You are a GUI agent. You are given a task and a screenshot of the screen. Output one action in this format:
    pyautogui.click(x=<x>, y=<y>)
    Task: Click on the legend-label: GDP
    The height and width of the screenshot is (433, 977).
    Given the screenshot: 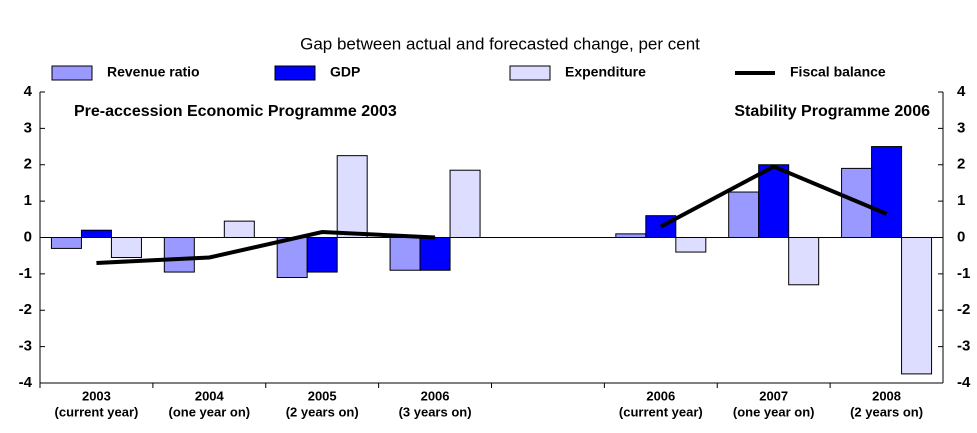 What is the action you would take?
    pyautogui.click(x=345, y=72)
    